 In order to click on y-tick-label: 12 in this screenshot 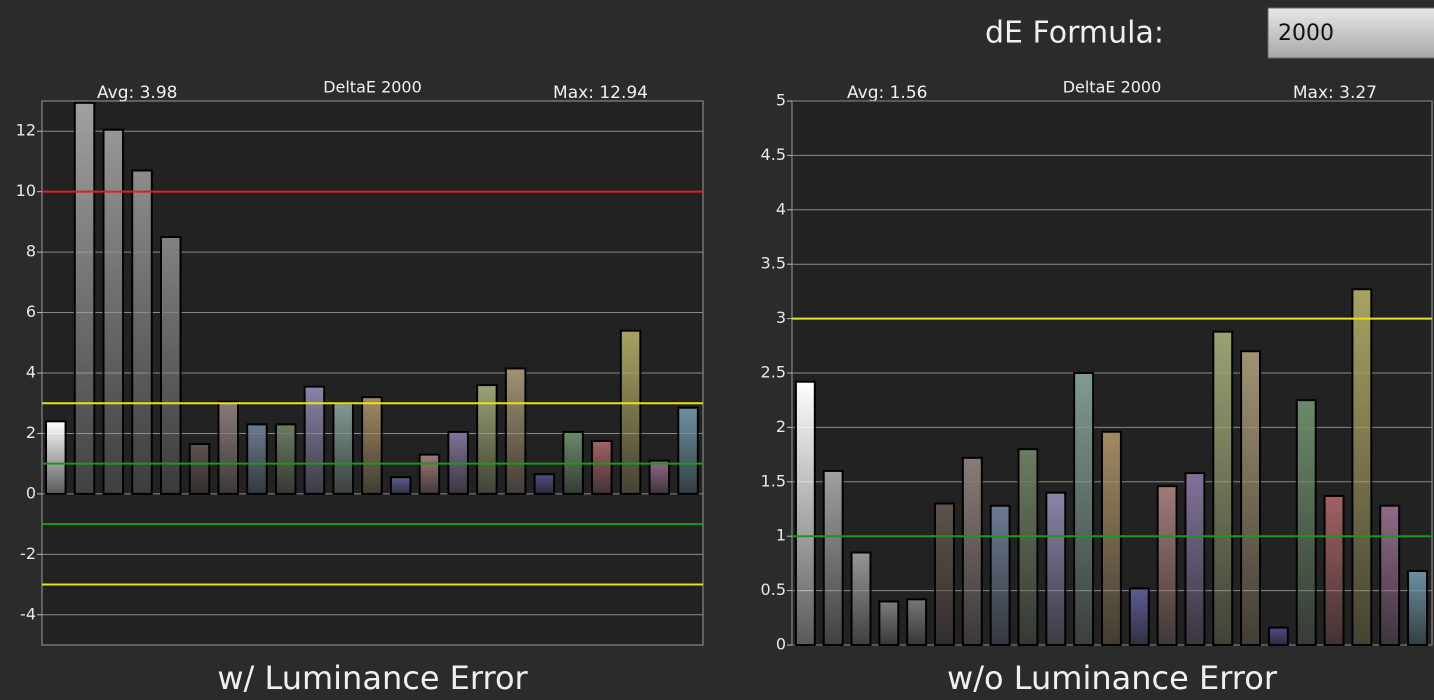, I will do `click(26, 130)`.